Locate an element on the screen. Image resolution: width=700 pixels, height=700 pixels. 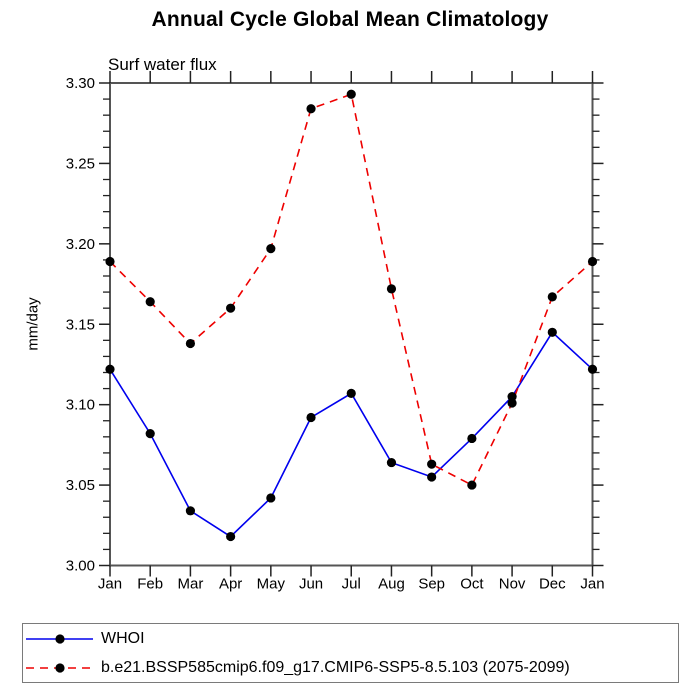
y-tick-label: 3.05 is located at coordinates (80, 485).